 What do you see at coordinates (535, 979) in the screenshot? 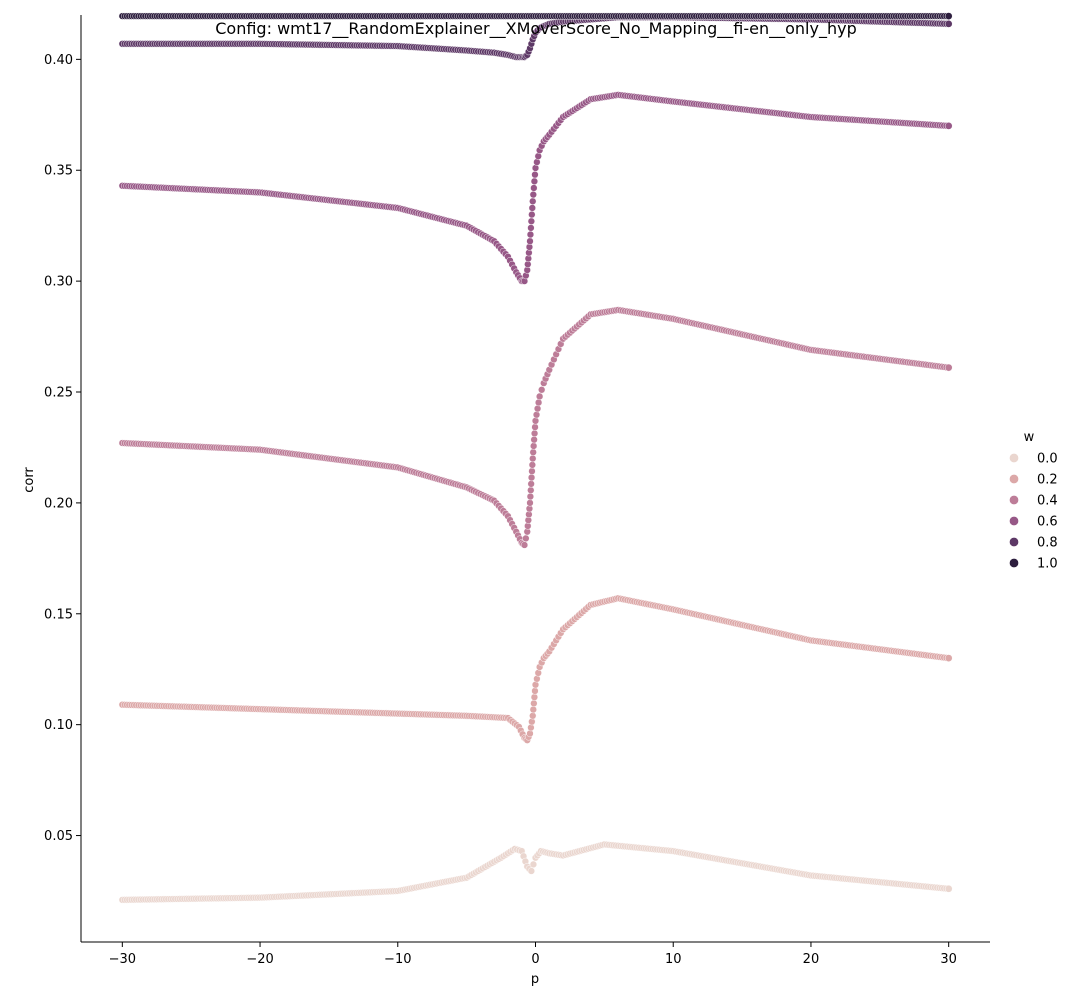
I see `x-axis-label: p` at bounding box center [535, 979].